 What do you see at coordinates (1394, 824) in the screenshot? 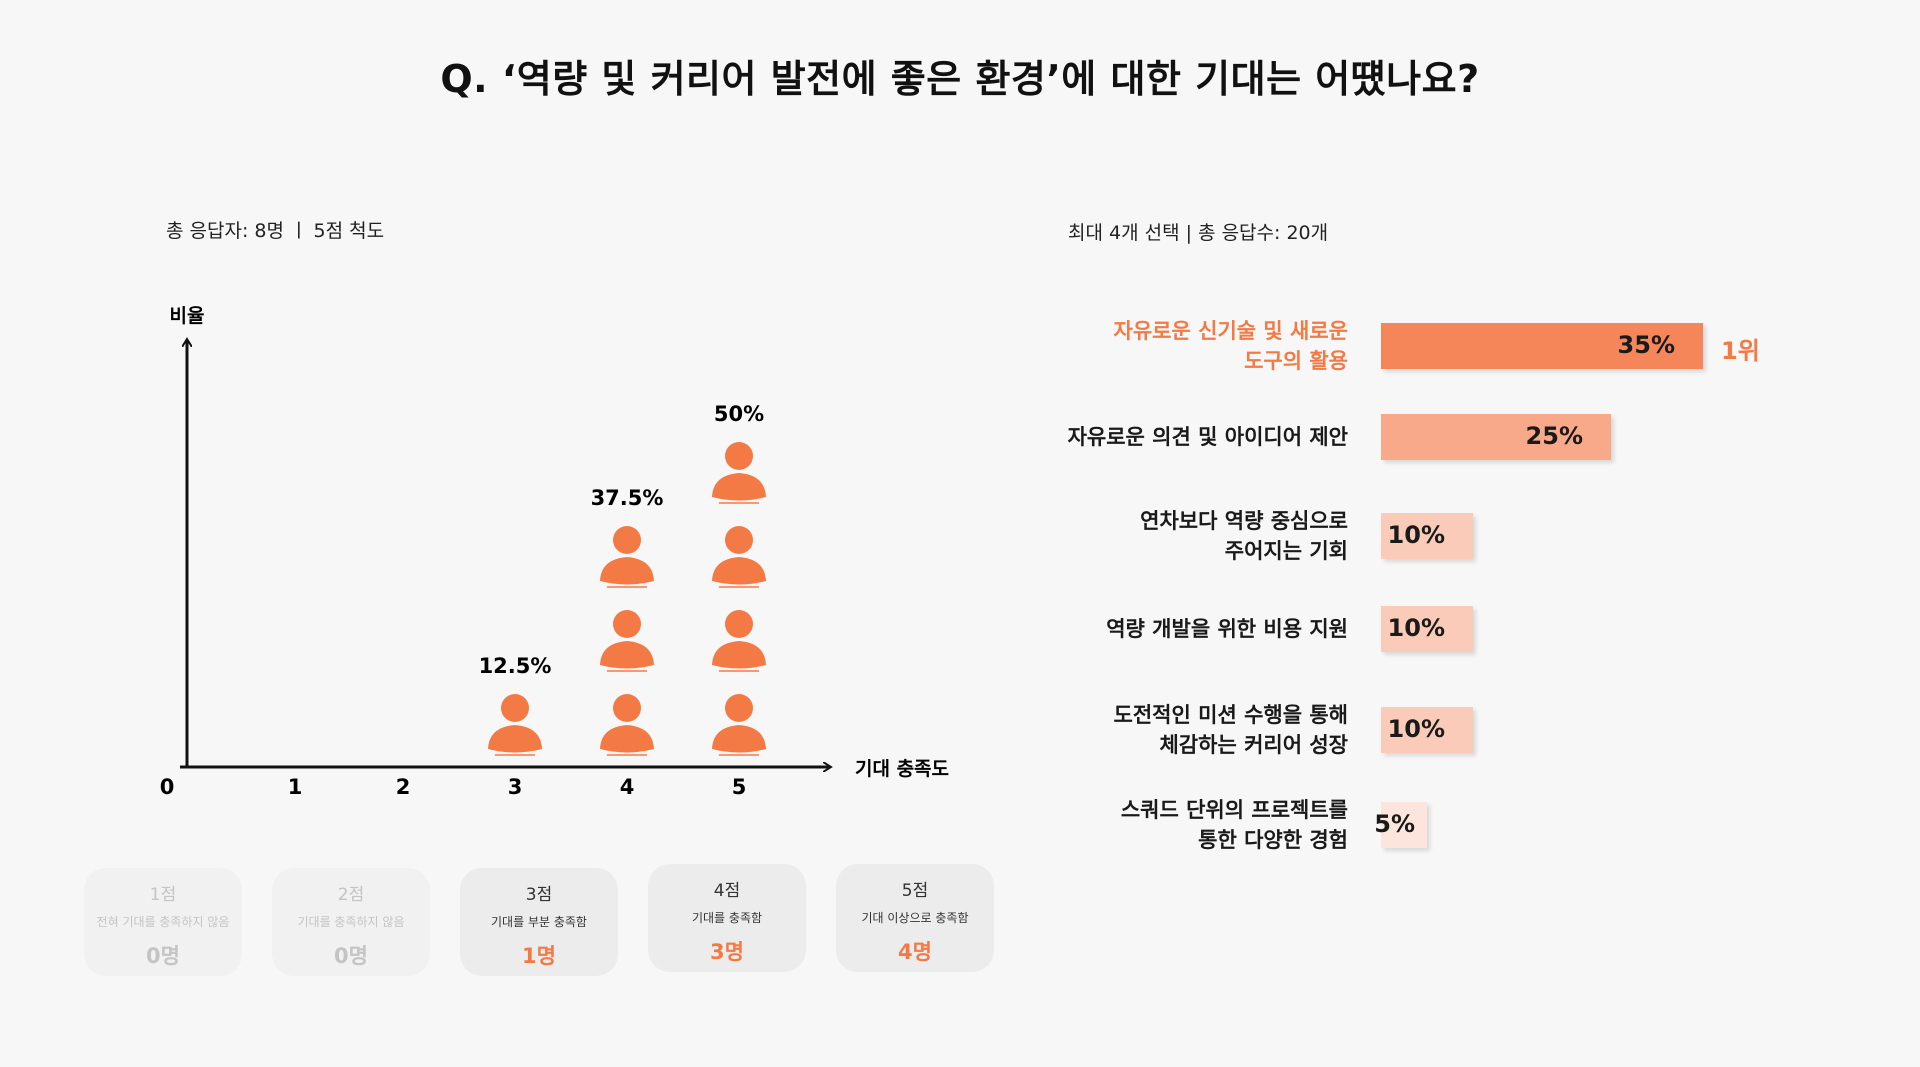
I see `option-bar-value: 5%` at bounding box center [1394, 824].